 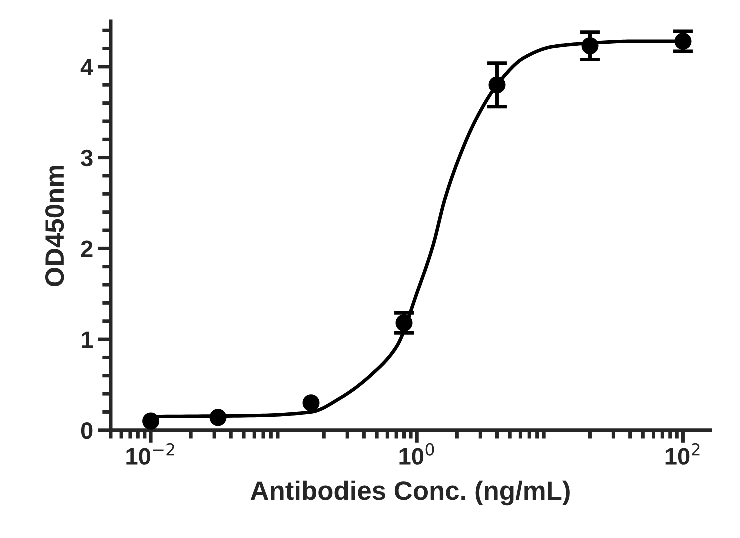 What do you see at coordinates (410, 493) in the screenshot?
I see `x-axis-title: Antibodies Conc. (ng/mL)` at bounding box center [410, 493].